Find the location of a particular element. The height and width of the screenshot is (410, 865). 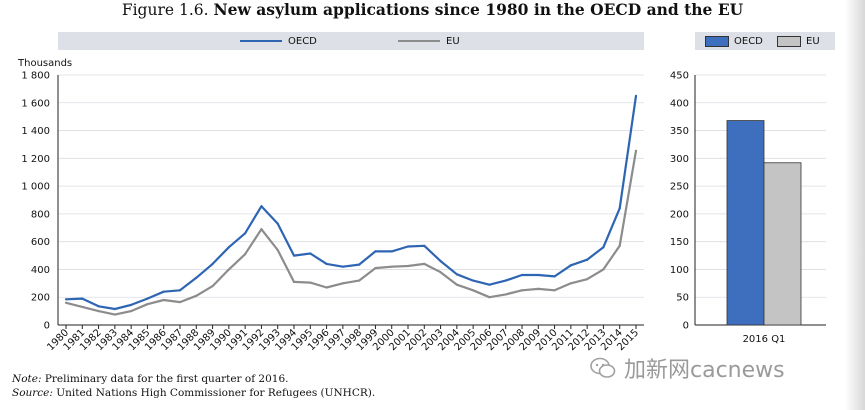

bar-y-tick-label: 50 is located at coordinates (682, 298).